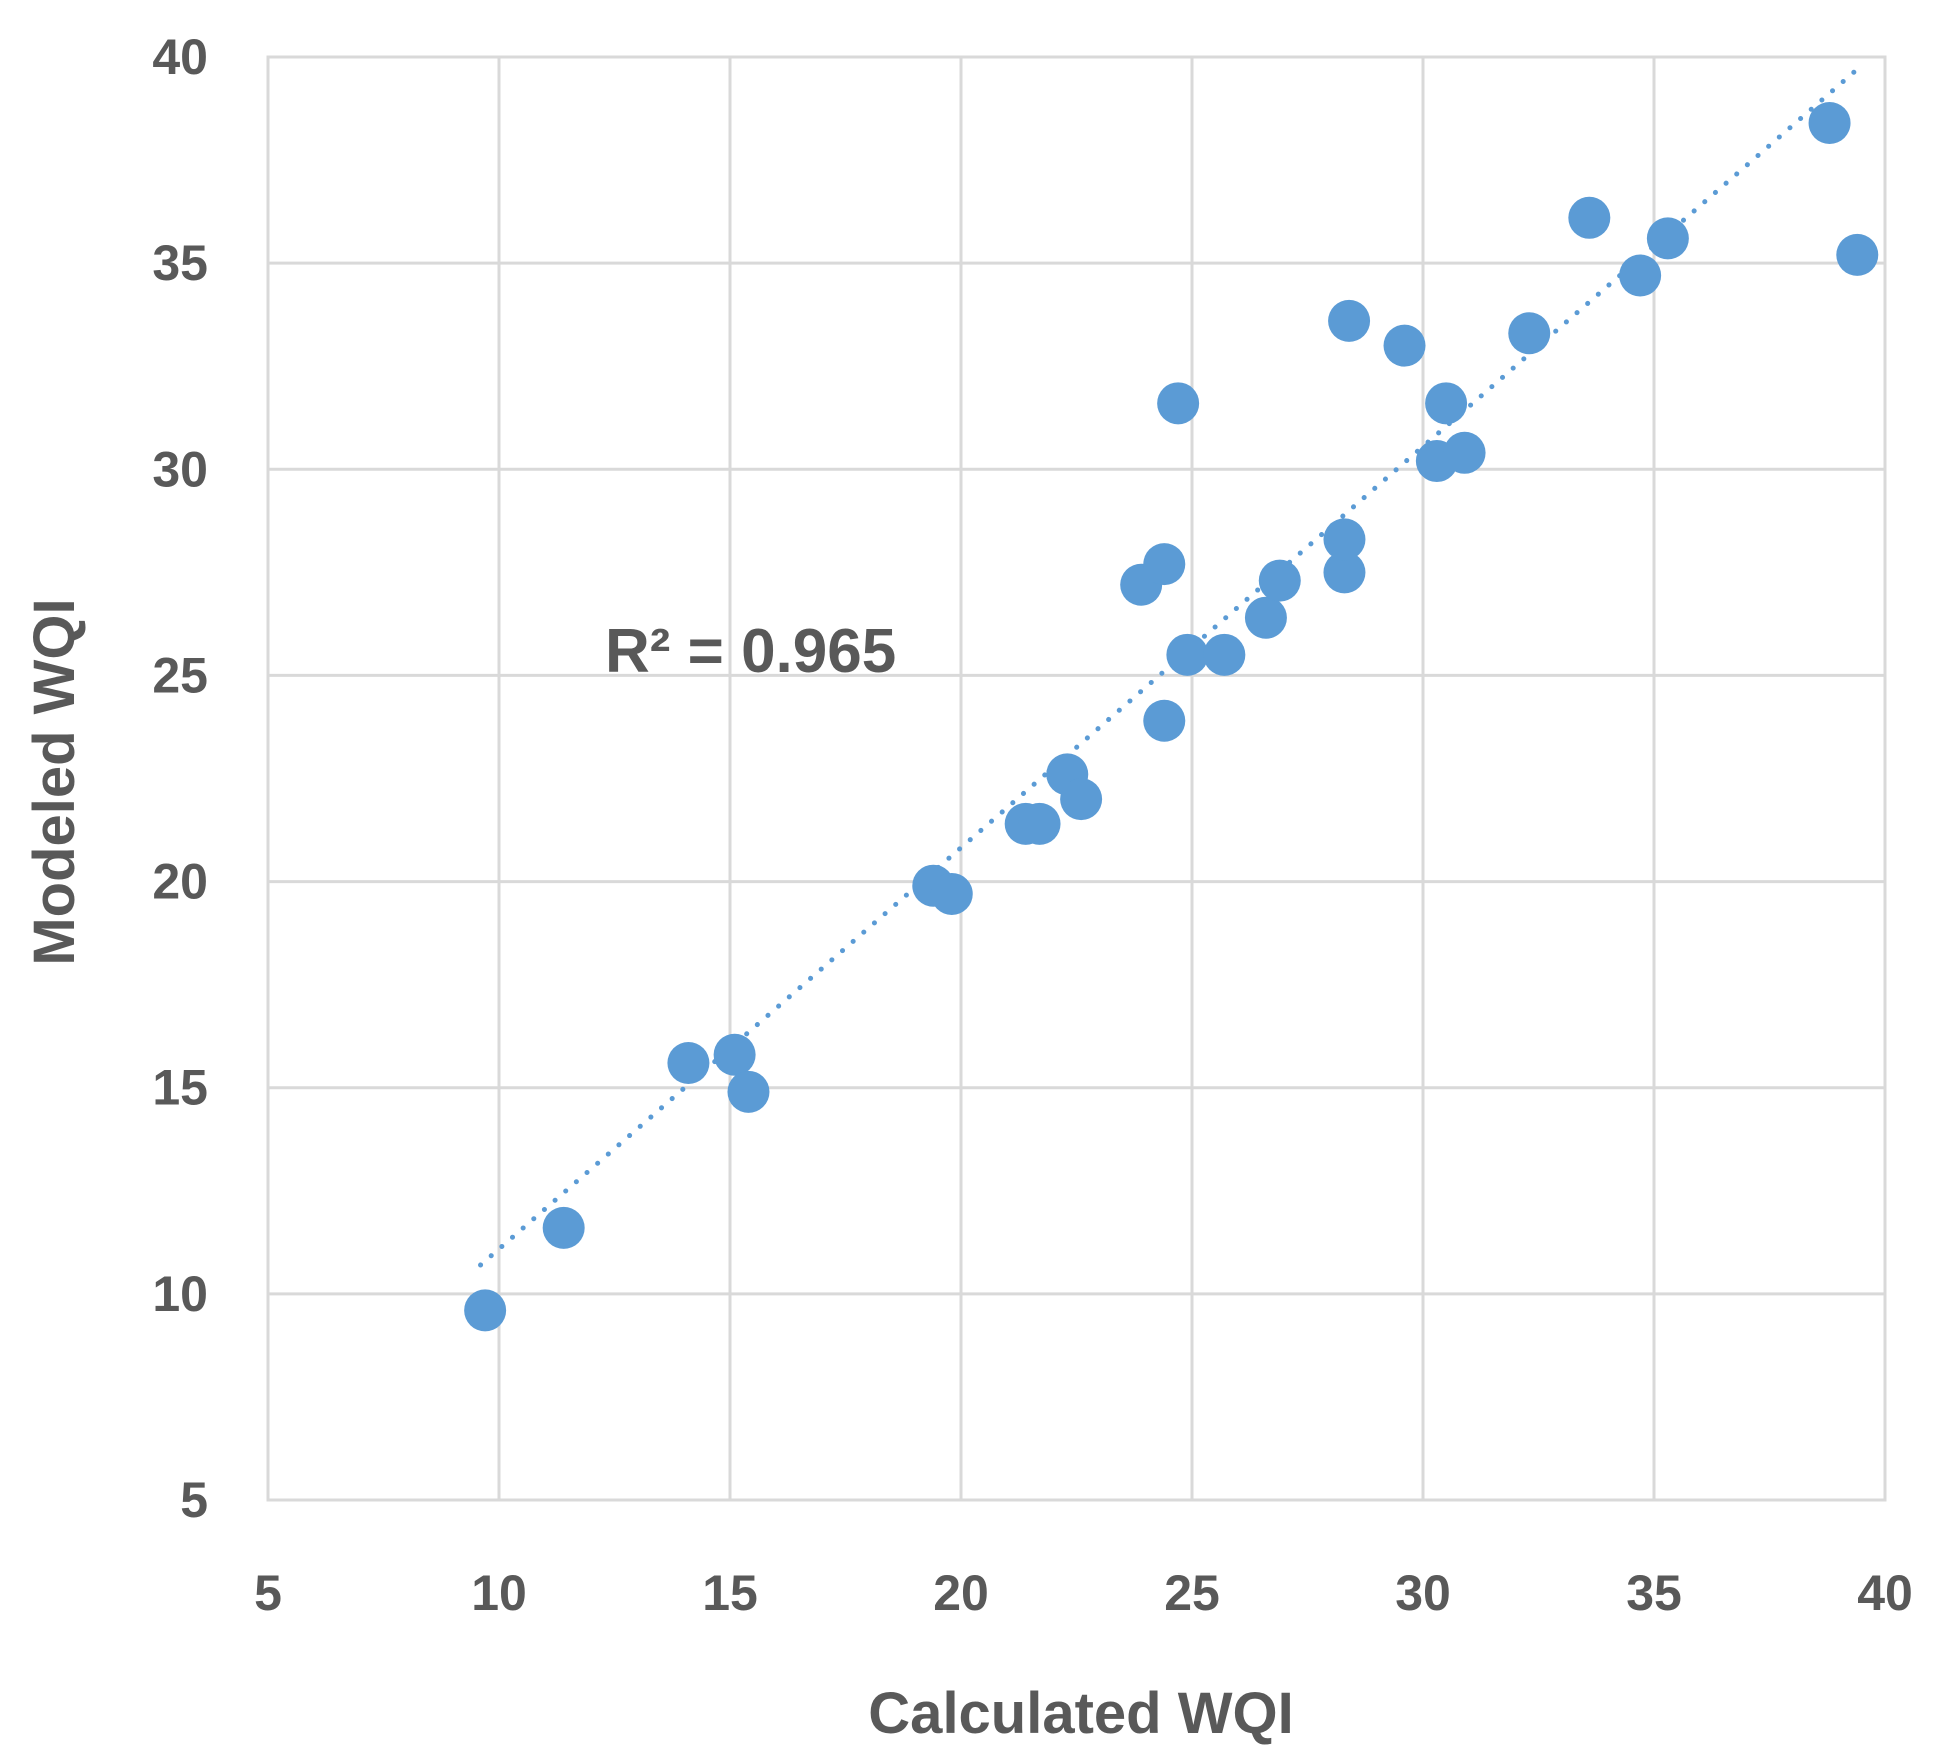 This screenshot has height=1754, width=1945. What do you see at coordinates (194, 1500) in the screenshot?
I see `y-tick-label: 5` at bounding box center [194, 1500].